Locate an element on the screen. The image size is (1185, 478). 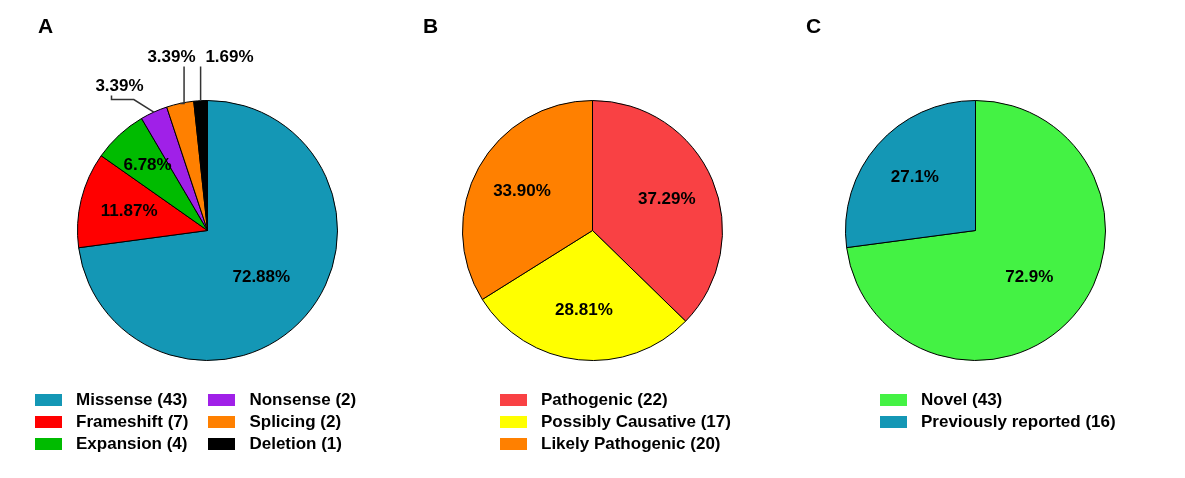
legend-label: Missense (43) is located at coordinates (132, 399).